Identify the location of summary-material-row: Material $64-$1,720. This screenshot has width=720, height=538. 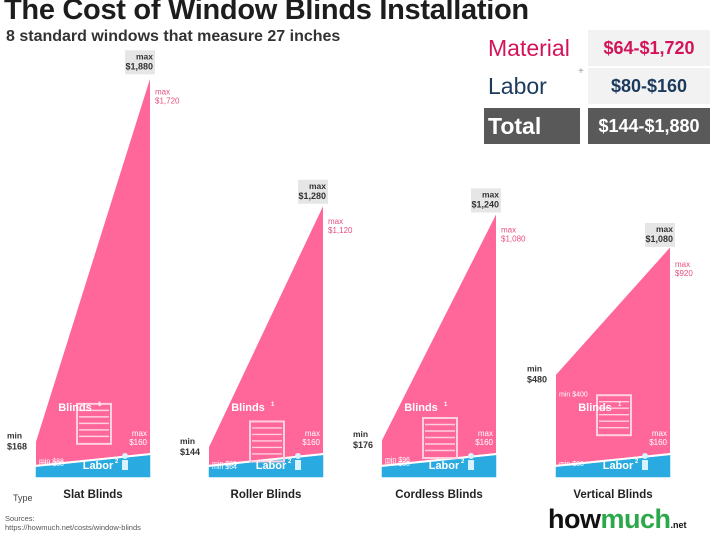
(599, 48).